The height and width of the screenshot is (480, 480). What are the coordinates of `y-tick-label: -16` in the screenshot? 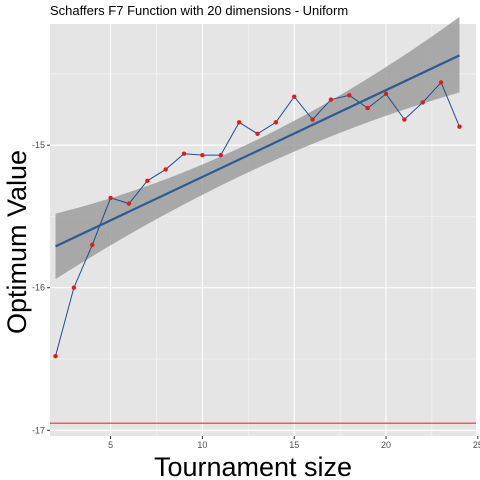 It's located at (38, 288).